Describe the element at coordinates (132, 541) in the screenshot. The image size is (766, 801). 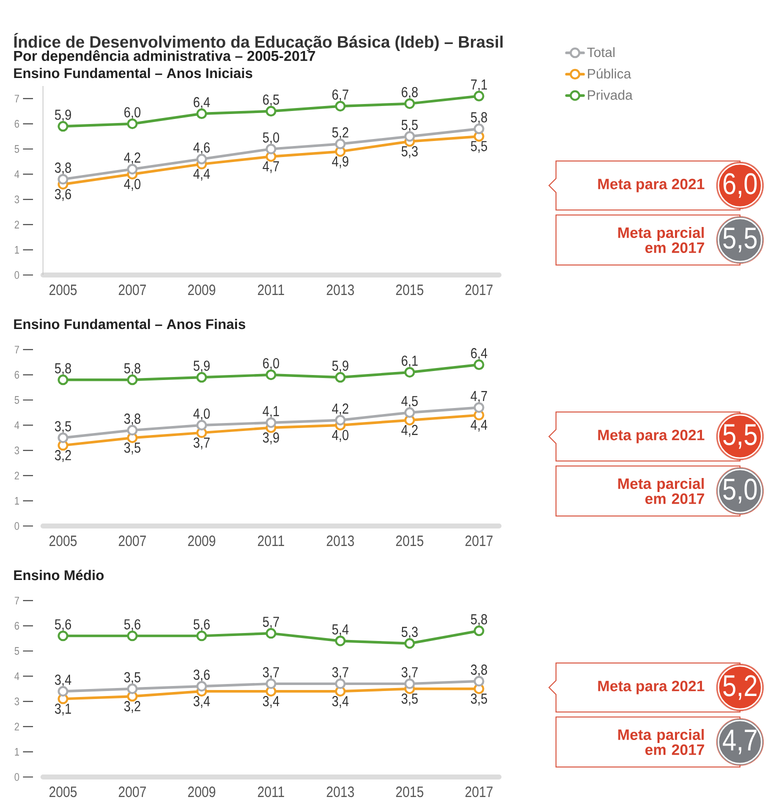
I see `x-tick-label: 2007` at that location.